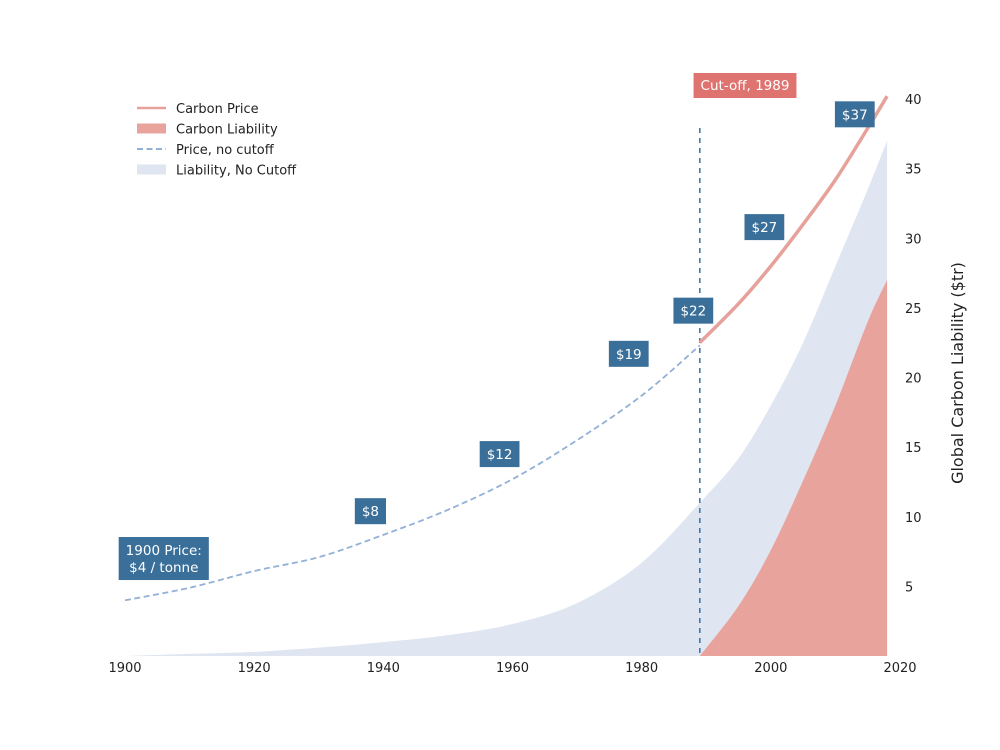 The image size is (1000, 750). Describe the element at coordinates (217, 109) in the screenshot. I see `legend-label: Carbon Price` at that location.